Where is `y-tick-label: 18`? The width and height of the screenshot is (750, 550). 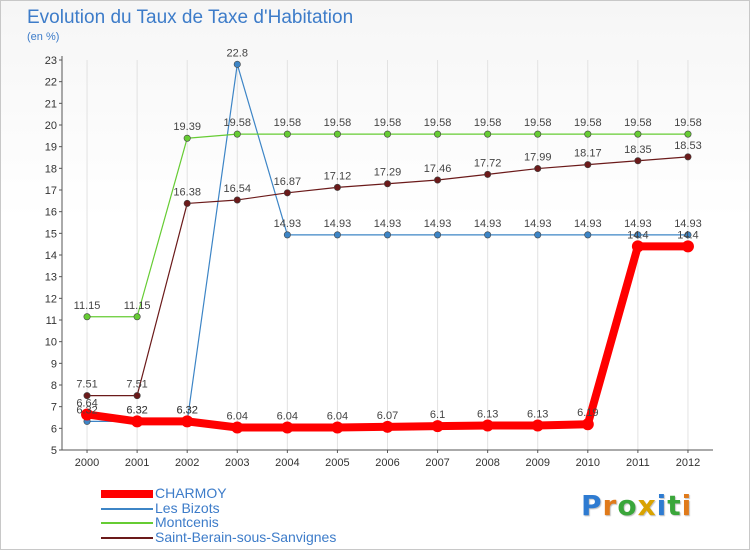 y-tick-label: 18 is located at coordinates (51, 169).